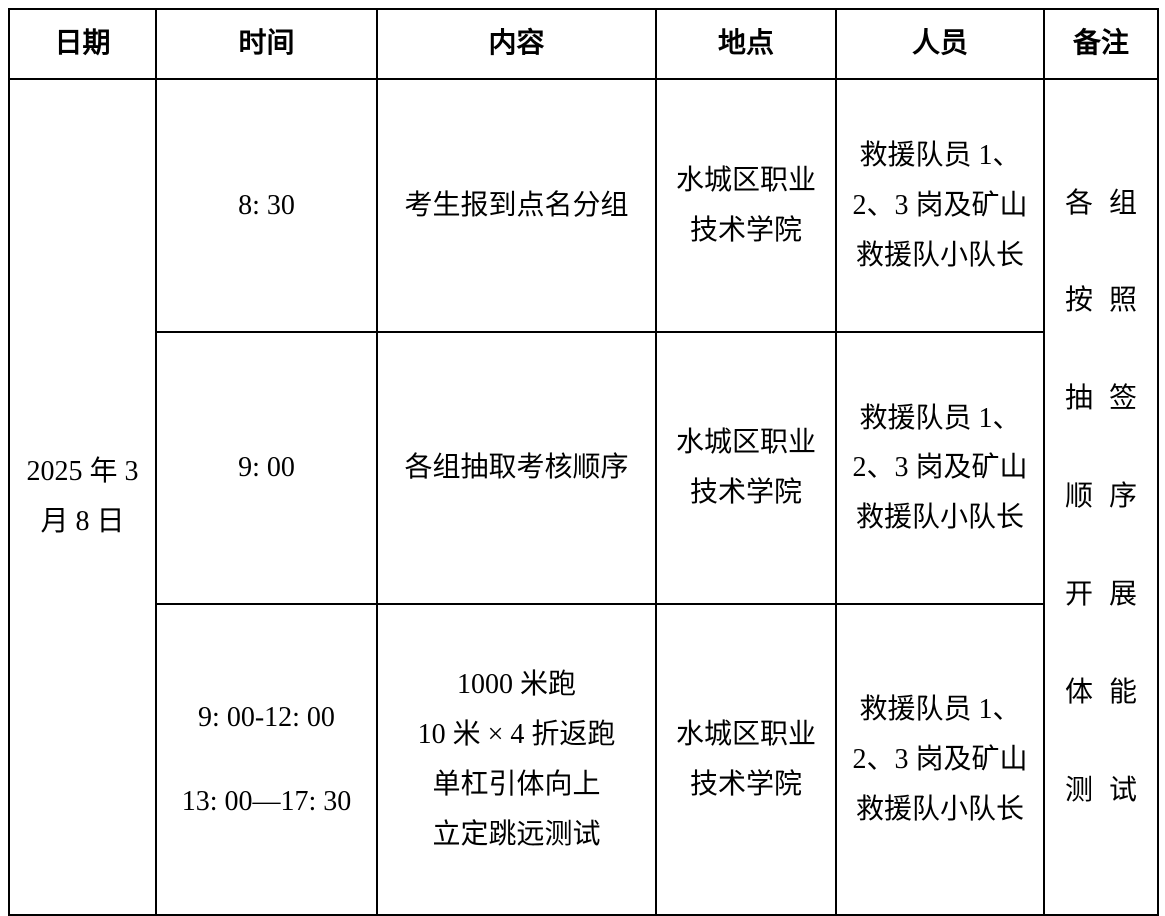 The height and width of the screenshot is (916, 1165). What do you see at coordinates (82, 496) in the screenshot?
I see `cell-date: 2025 年 3 月 8 日` at bounding box center [82, 496].